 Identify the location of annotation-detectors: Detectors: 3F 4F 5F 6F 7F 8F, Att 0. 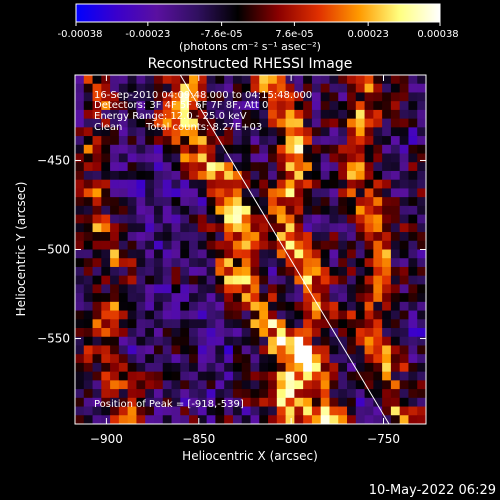
(181, 105).